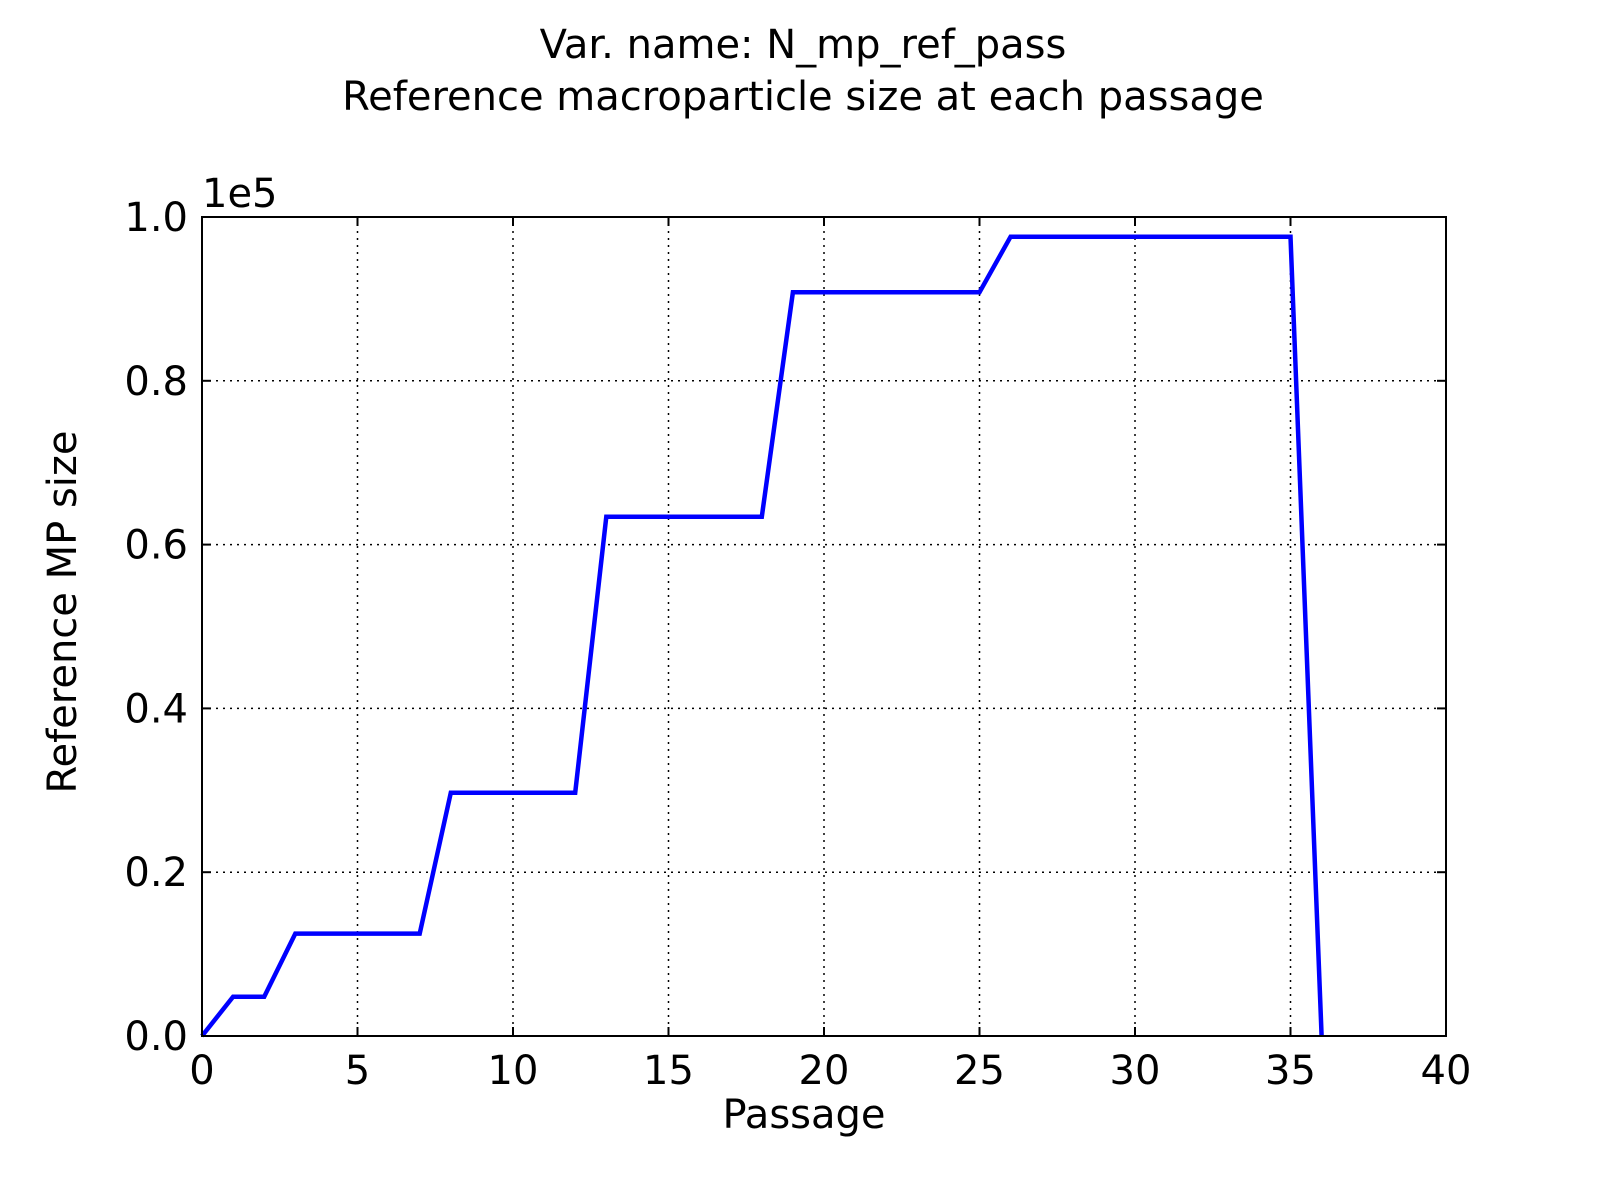  Describe the element at coordinates (156, 709) in the screenshot. I see `y-tick-label: 0.4` at that location.